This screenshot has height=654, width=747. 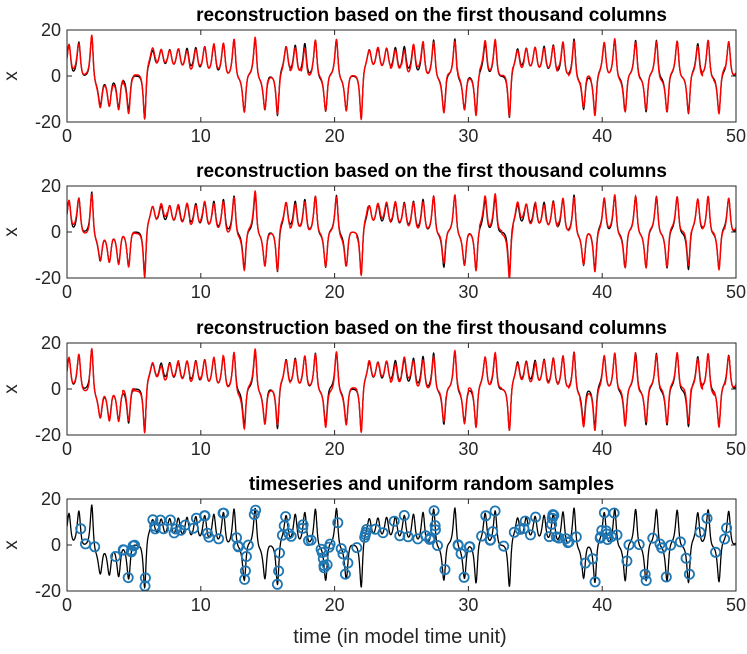 I want to click on x-axis-label: time (in model time unit), so click(x=399, y=637).